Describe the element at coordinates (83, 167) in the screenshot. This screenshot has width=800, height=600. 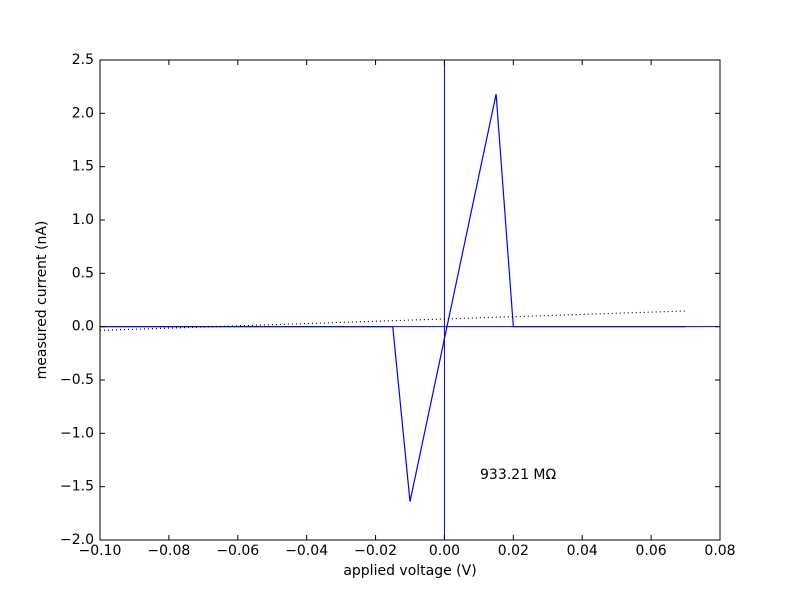
I see `y-tick-label: 1.5` at that location.